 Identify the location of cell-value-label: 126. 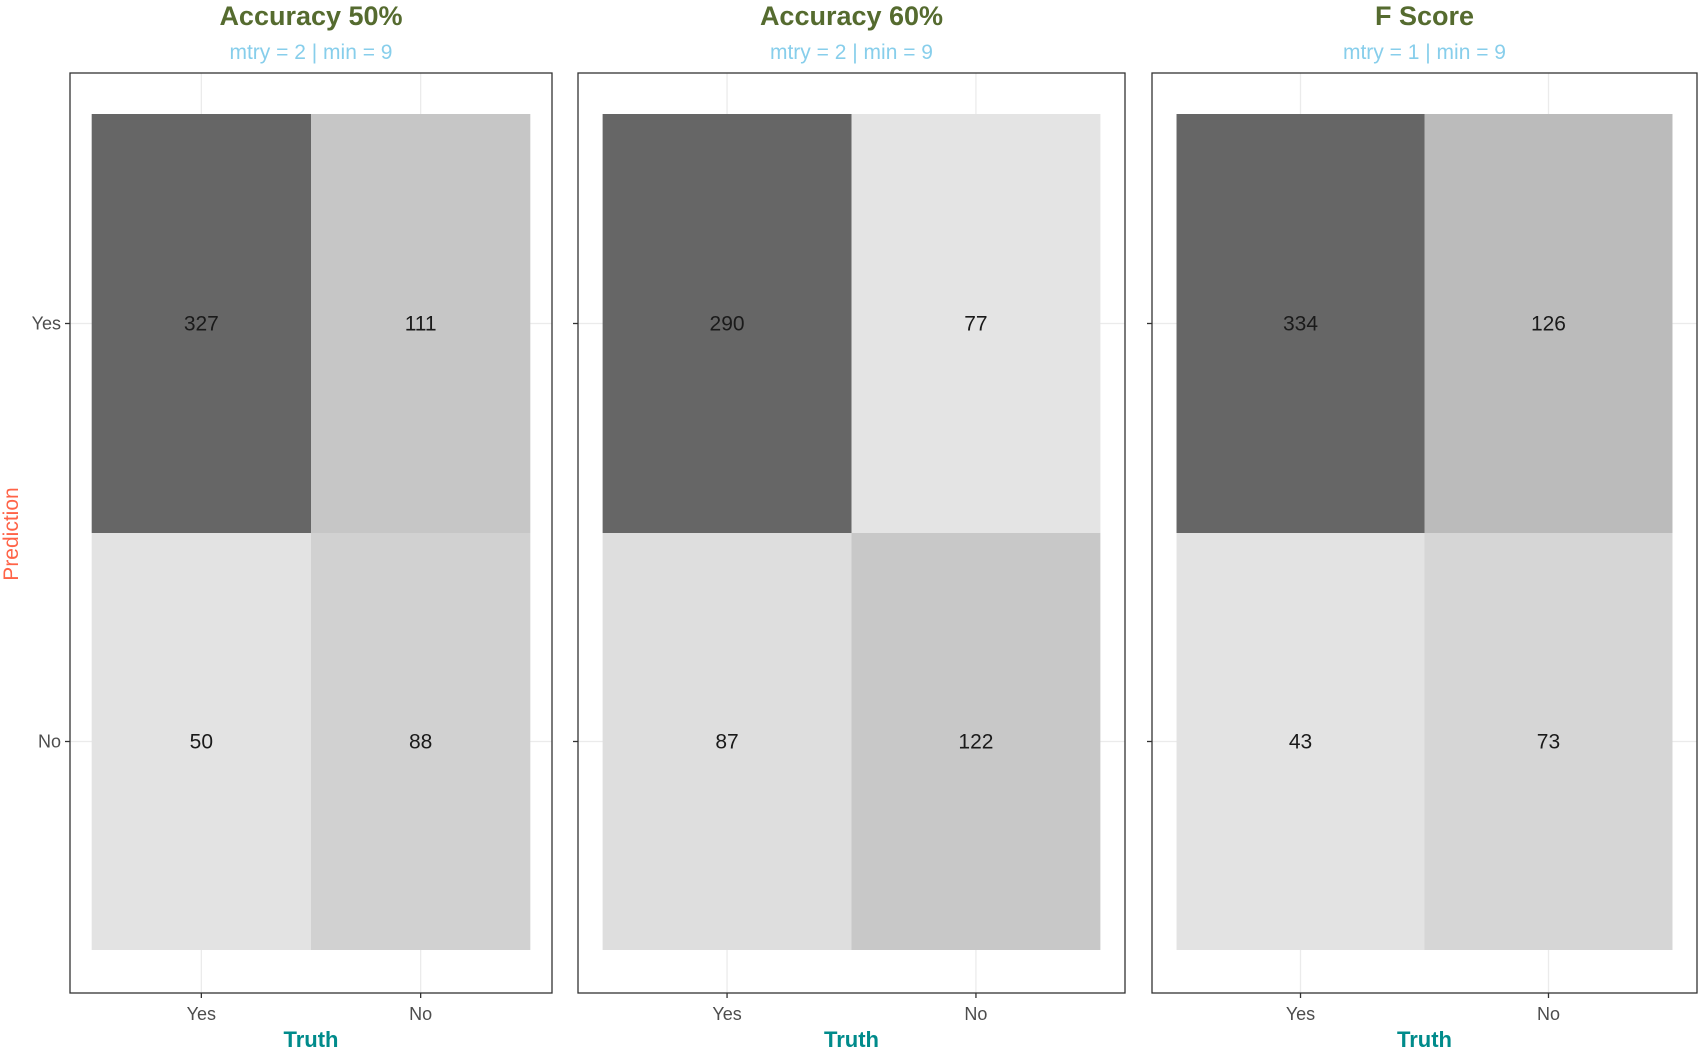
(1548, 324).